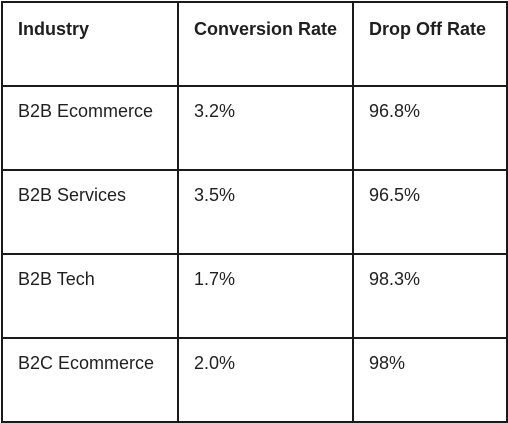  Describe the element at coordinates (430, 212) in the screenshot. I see `cell-drop-off-rate: 96.5%` at that location.